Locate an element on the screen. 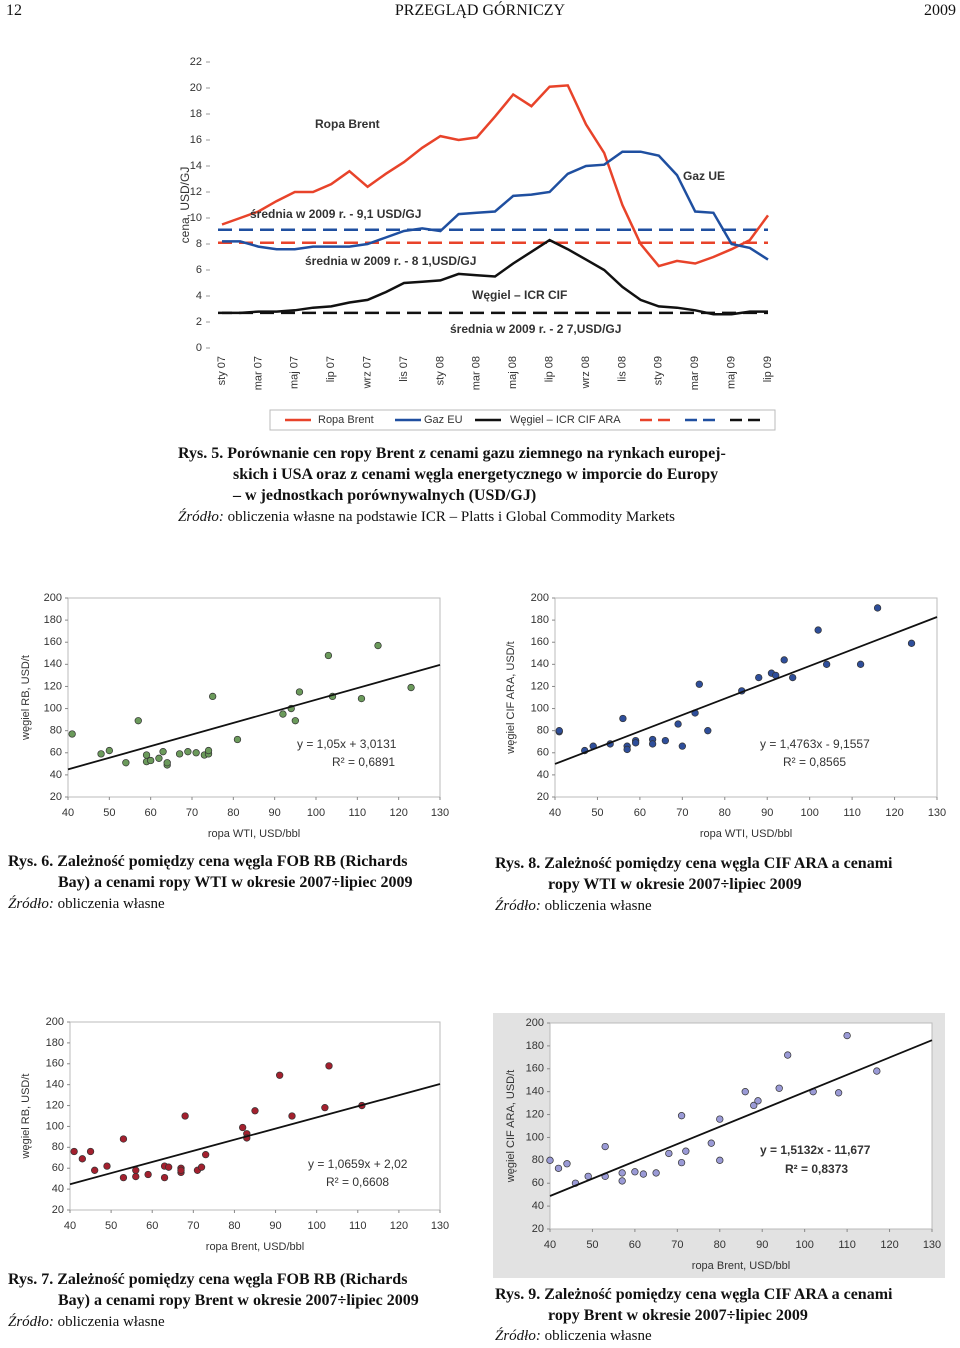 The width and height of the screenshot is (960, 1348). trend-r2: R² = 0,8565 is located at coordinates (814, 762).